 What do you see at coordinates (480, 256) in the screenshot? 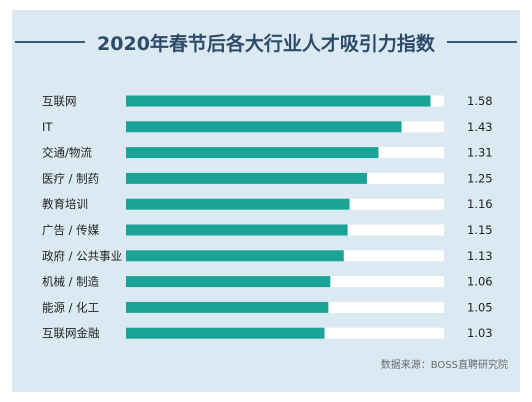
I see `value-label: 1.13` at bounding box center [480, 256].